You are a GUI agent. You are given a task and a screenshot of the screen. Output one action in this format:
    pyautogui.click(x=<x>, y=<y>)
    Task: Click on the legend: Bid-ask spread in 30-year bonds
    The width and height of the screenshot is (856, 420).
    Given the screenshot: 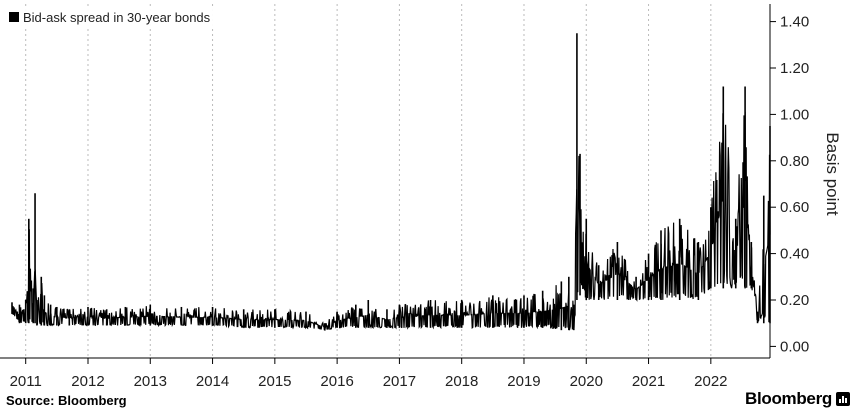 What is the action you would take?
    pyautogui.click(x=121, y=17)
    